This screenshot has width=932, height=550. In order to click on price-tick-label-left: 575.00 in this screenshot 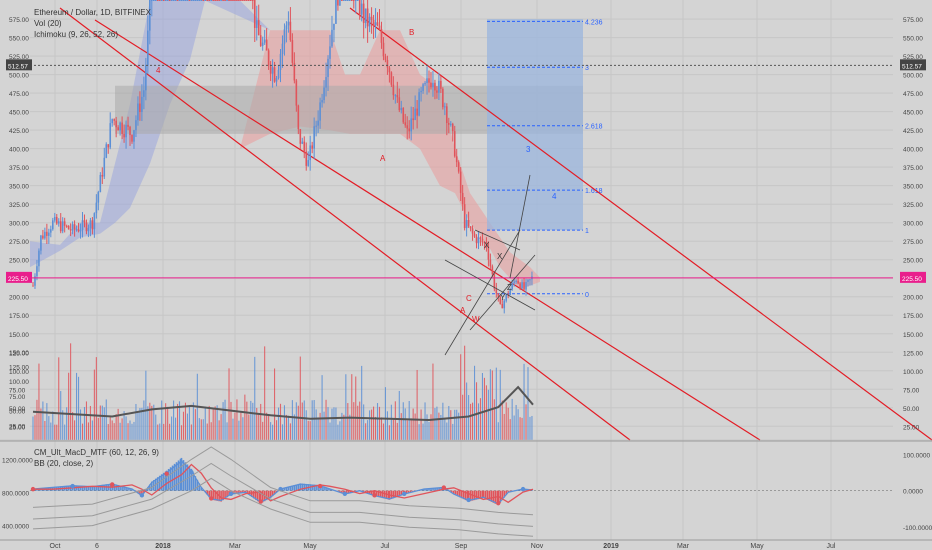, I will do `click(19, 20)`.